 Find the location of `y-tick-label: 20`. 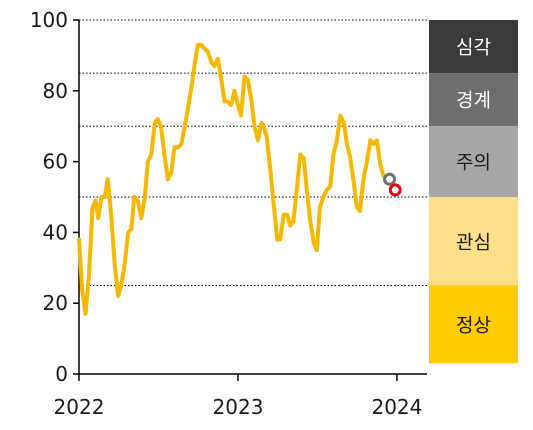

y-tick-label: 20 is located at coordinates (55, 303).